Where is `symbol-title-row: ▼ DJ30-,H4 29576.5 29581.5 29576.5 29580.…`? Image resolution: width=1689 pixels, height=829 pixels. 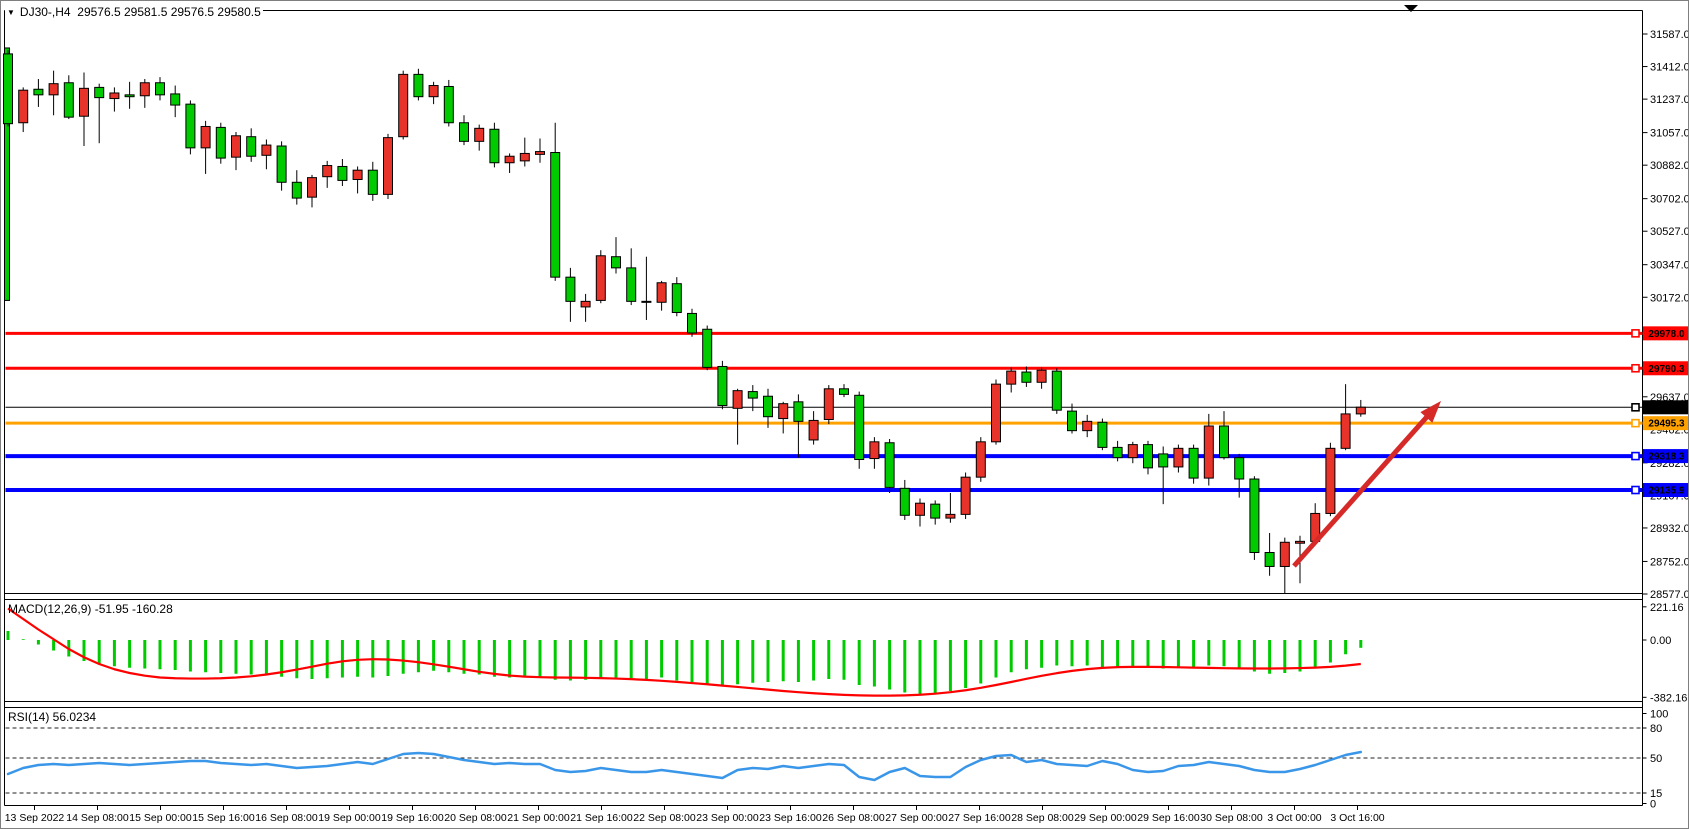
symbol-title-row: ▼ DJ30-,H4 29576.5 29581.5 29576.5 29580.… is located at coordinates (134, 12).